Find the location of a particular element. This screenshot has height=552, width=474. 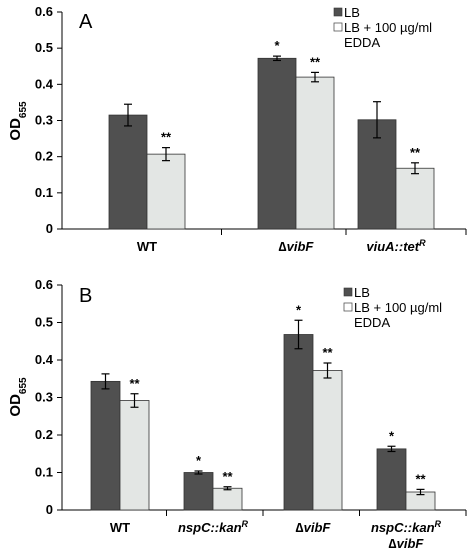

panel-letter: B is located at coordinates (85, 296).